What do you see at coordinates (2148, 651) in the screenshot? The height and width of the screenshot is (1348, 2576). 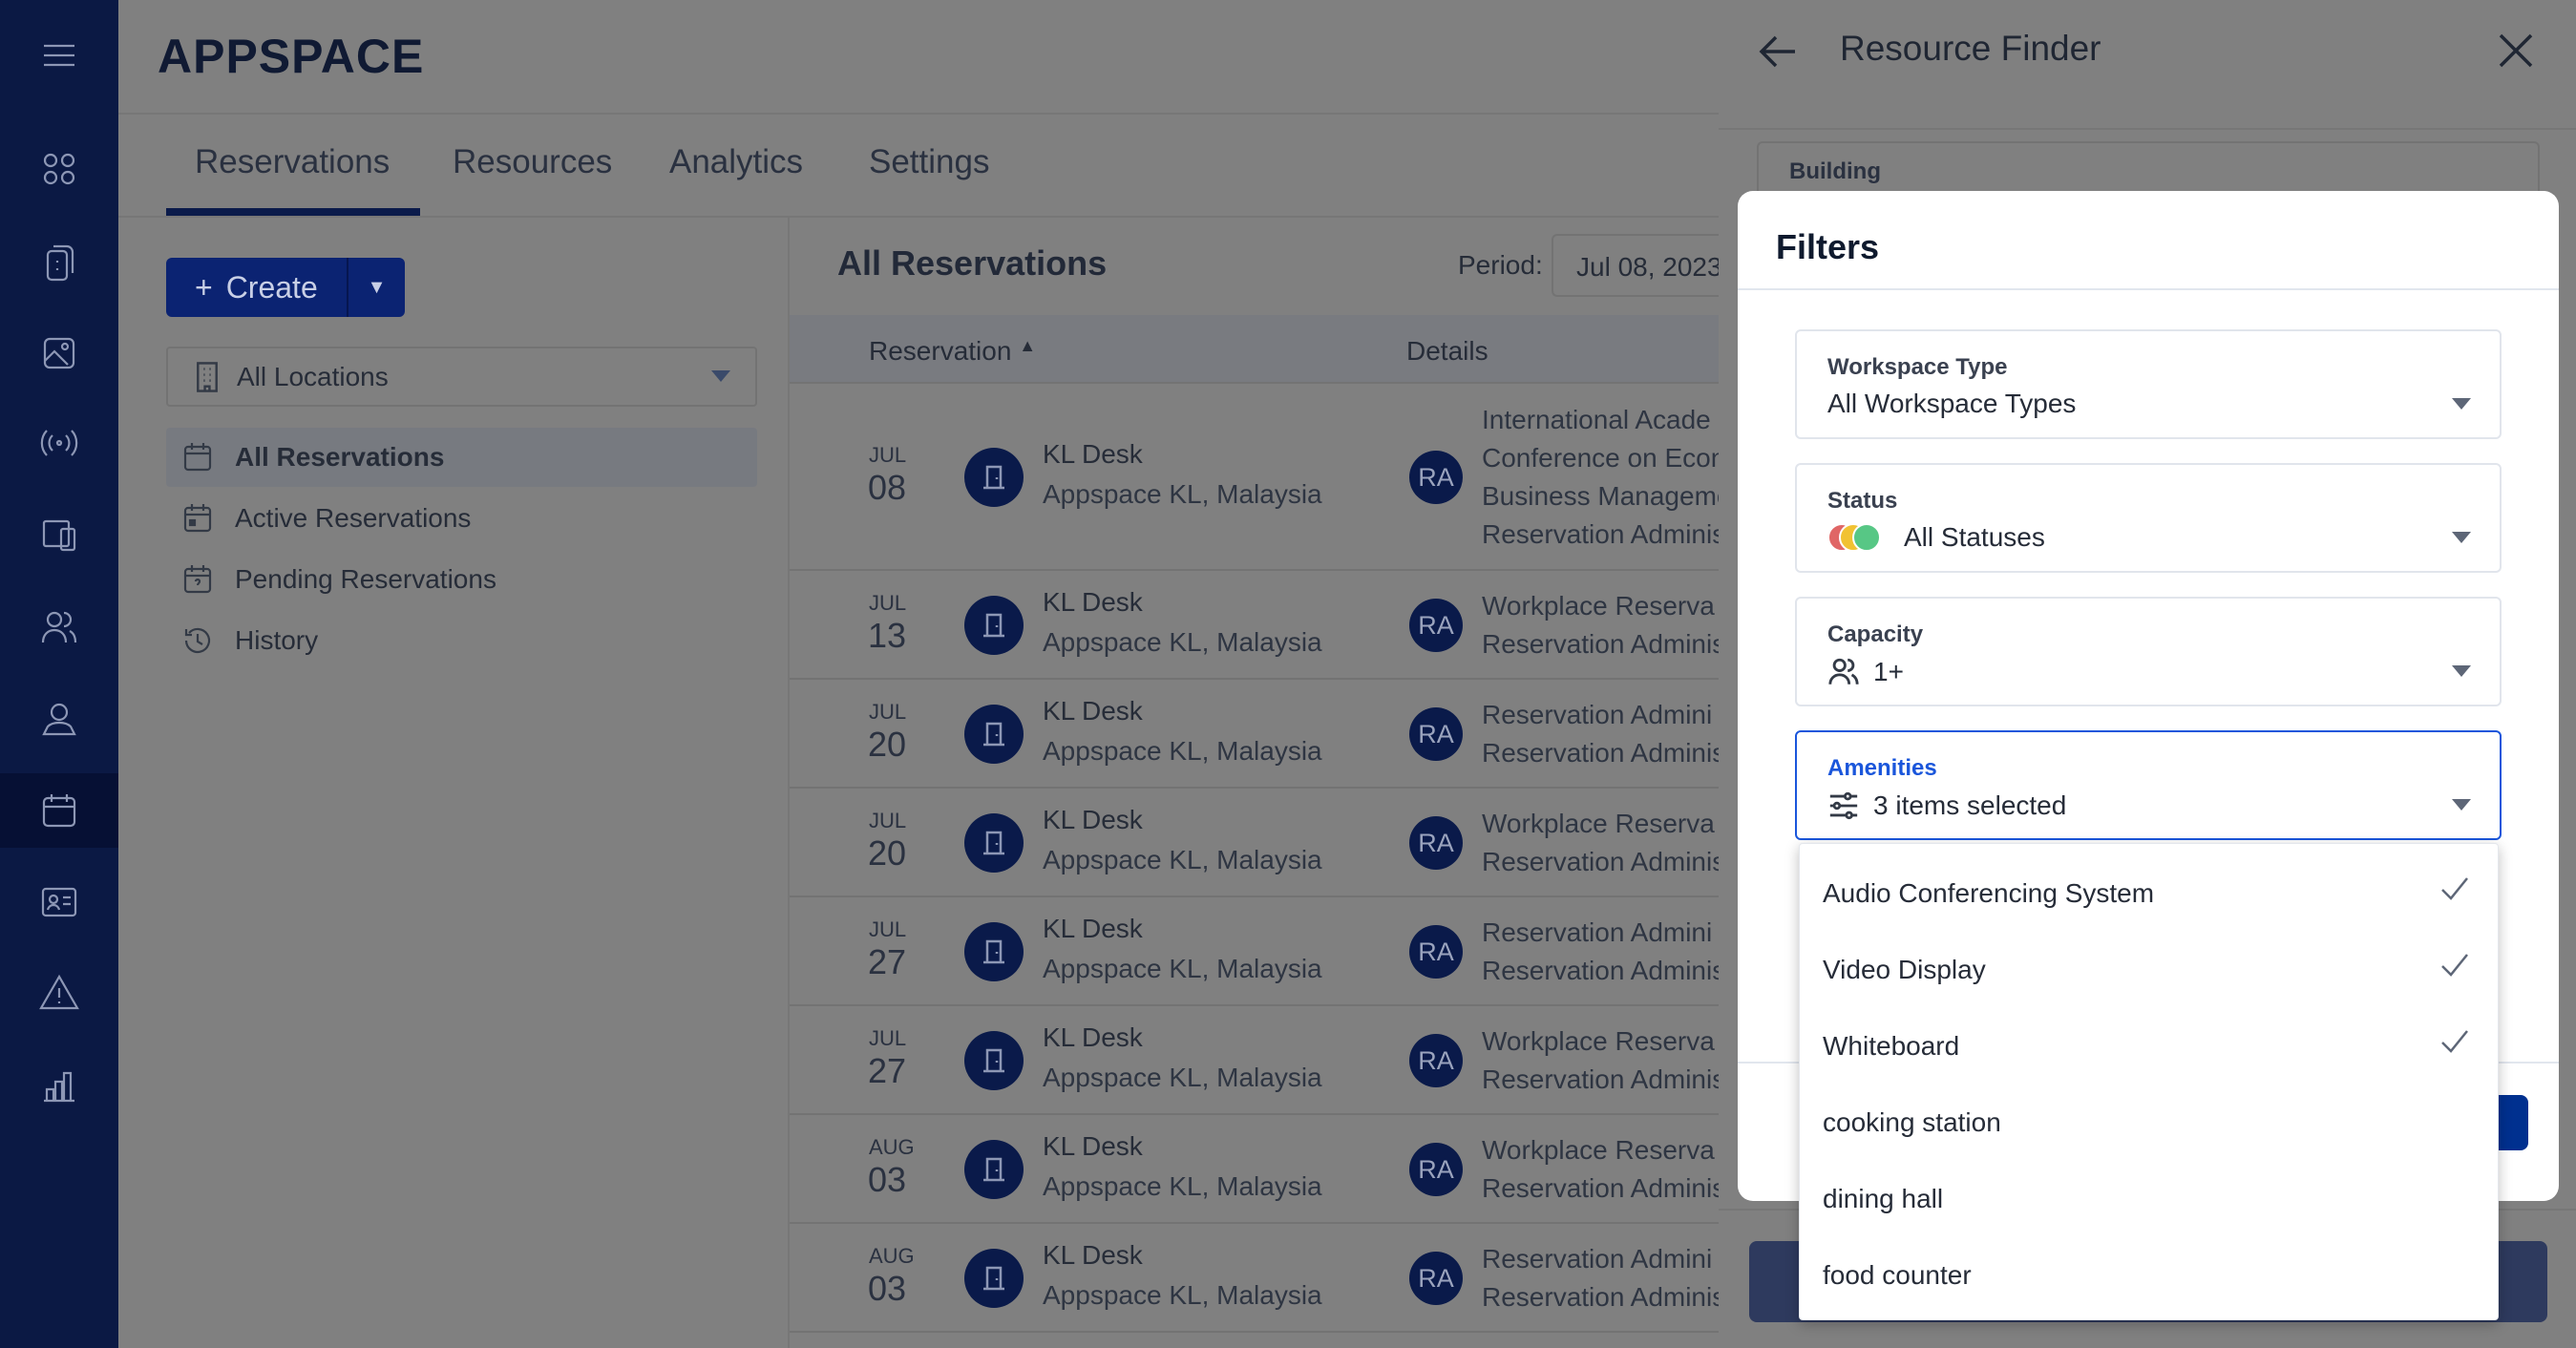 I see `capacity-select: Capacity 1+` at bounding box center [2148, 651].